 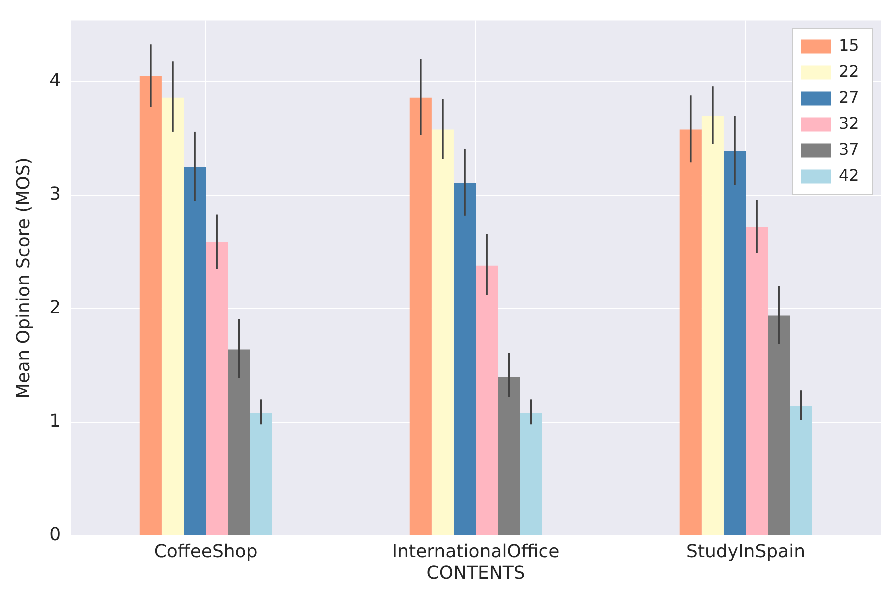 What do you see at coordinates (476, 573) in the screenshot?
I see `x-axis-title: CONTENTS` at bounding box center [476, 573].